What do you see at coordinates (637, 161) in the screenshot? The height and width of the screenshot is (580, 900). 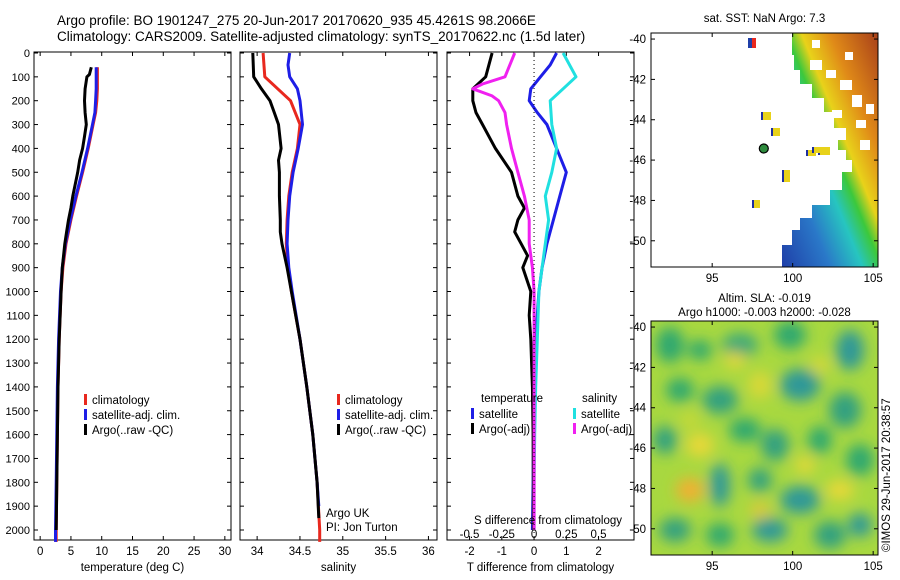 I see `y-tick-label: -46` at bounding box center [637, 161].